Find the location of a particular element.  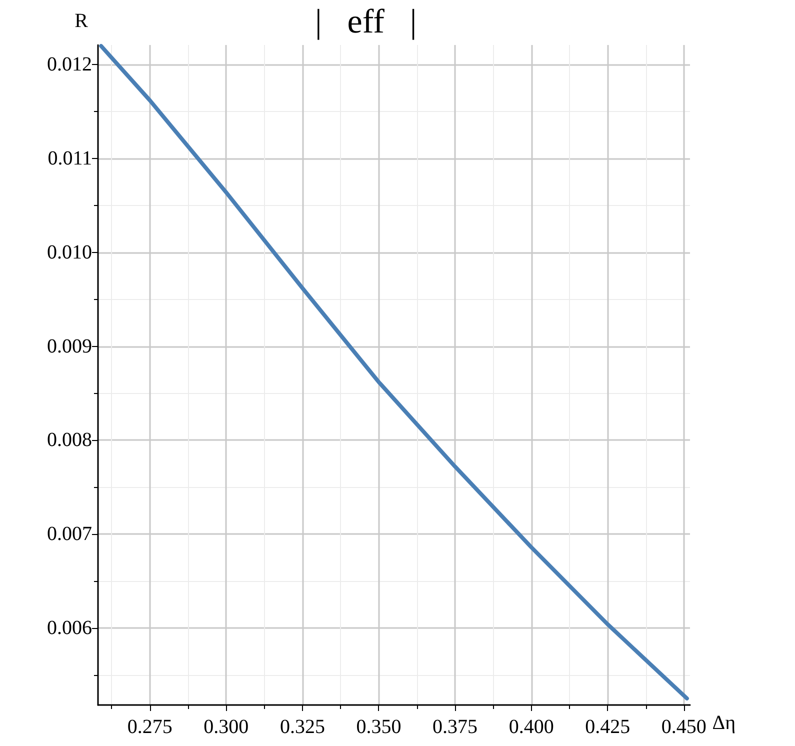

x-tick-label: 0.400 is located at coordinates (531, 727).